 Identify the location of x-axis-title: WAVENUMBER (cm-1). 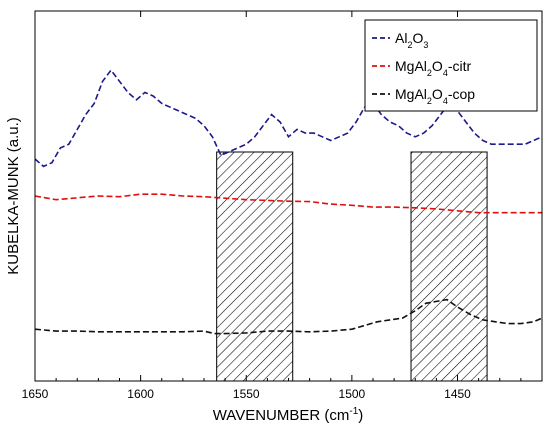
(288, 415).